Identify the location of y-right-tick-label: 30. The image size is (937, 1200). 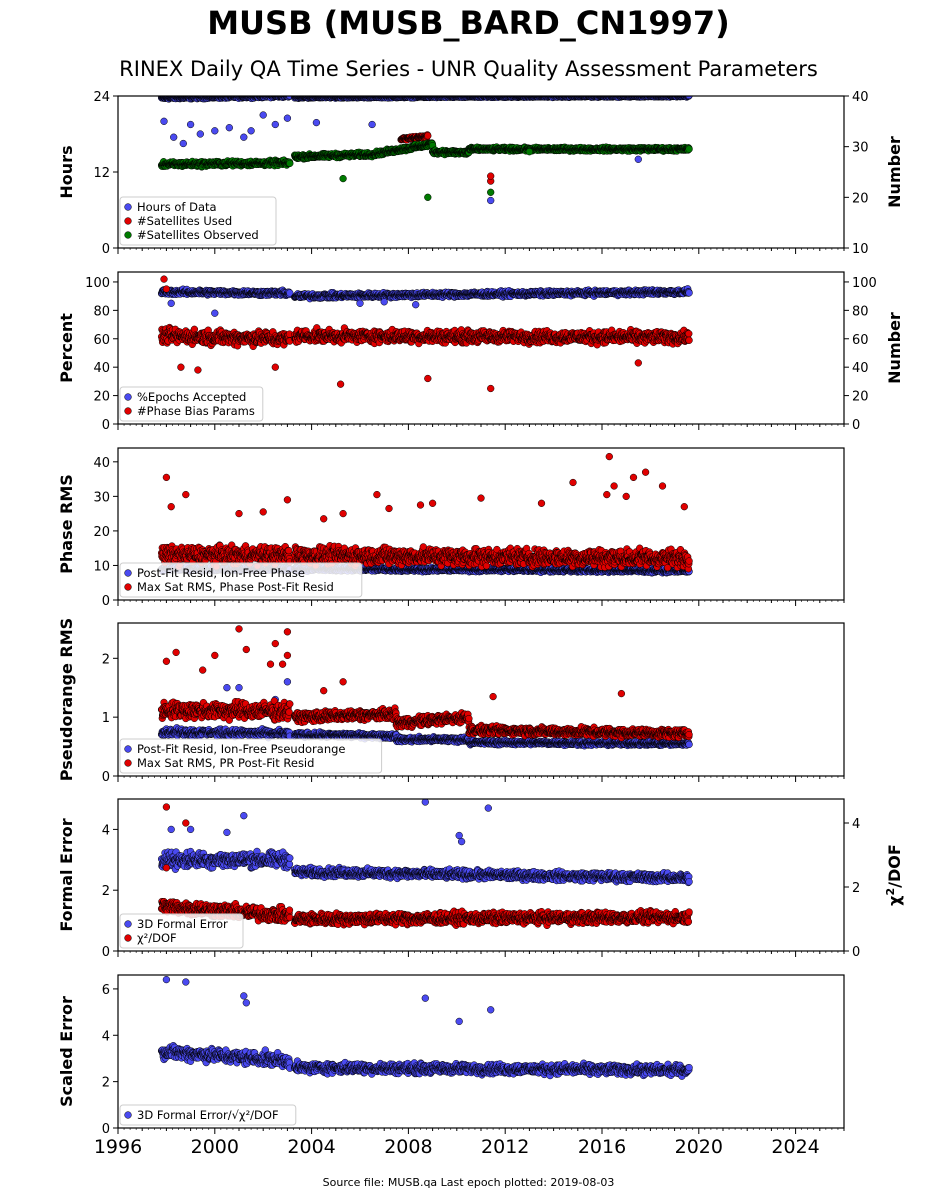
(860, 148).